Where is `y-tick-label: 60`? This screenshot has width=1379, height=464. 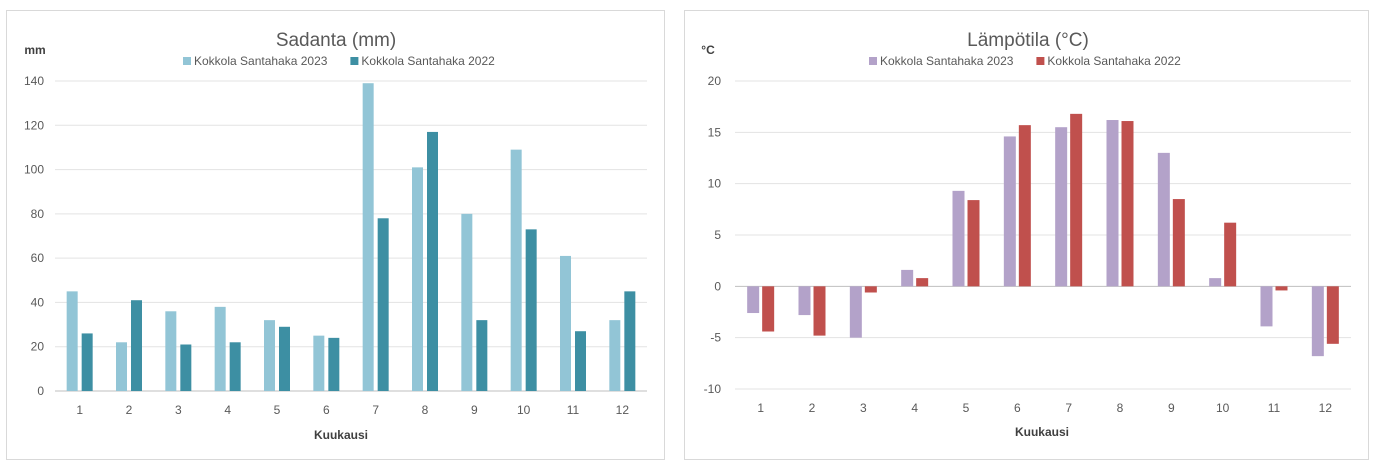 y-tick-label: 60 is located at coordinates (38, 258).